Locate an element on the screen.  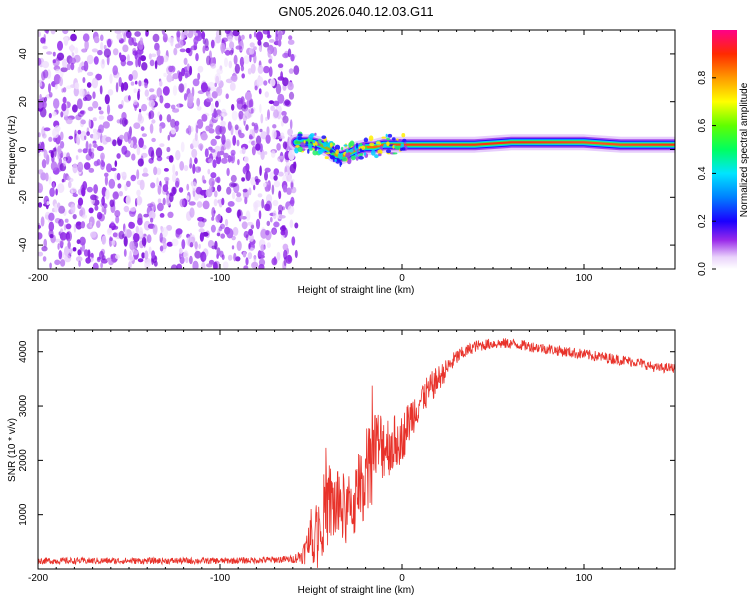
snr-xtick-label: -100 is located at coordinates (220, 578).